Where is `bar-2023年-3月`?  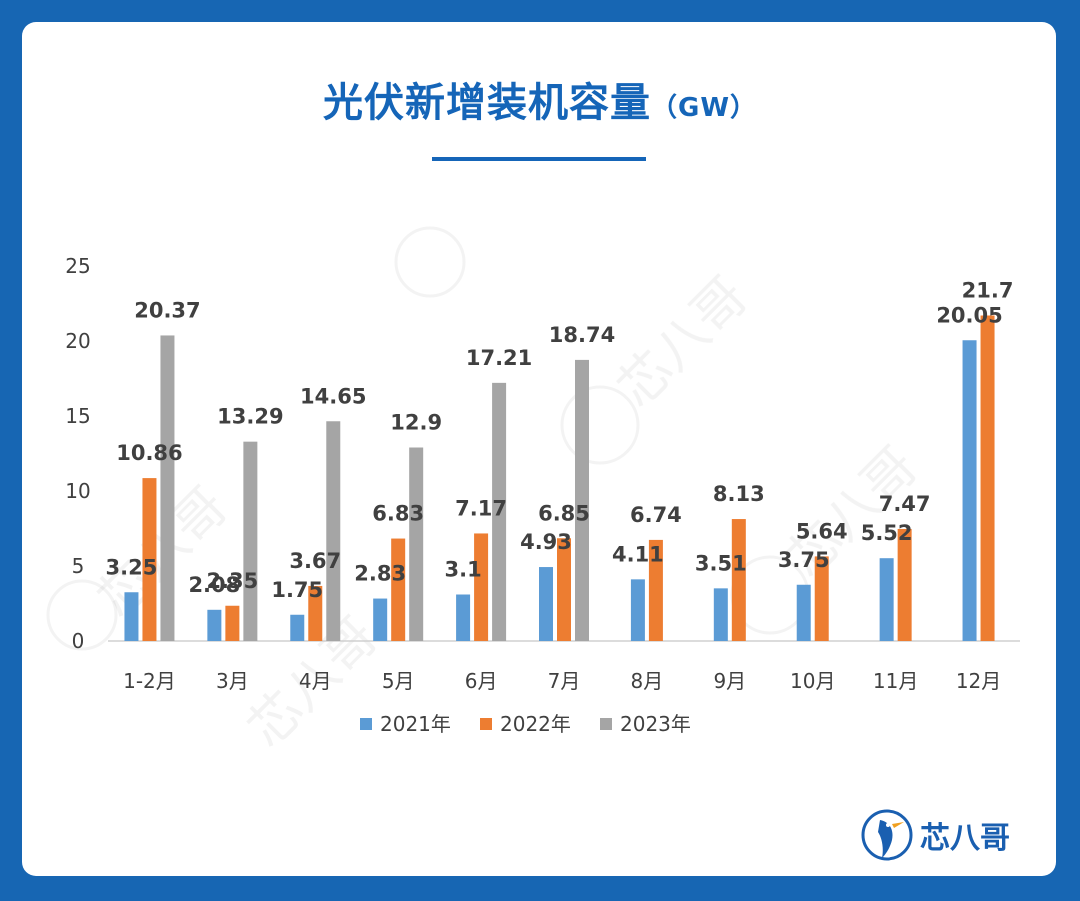
bar-2023年-3月 is located at coordinates (250, 541).